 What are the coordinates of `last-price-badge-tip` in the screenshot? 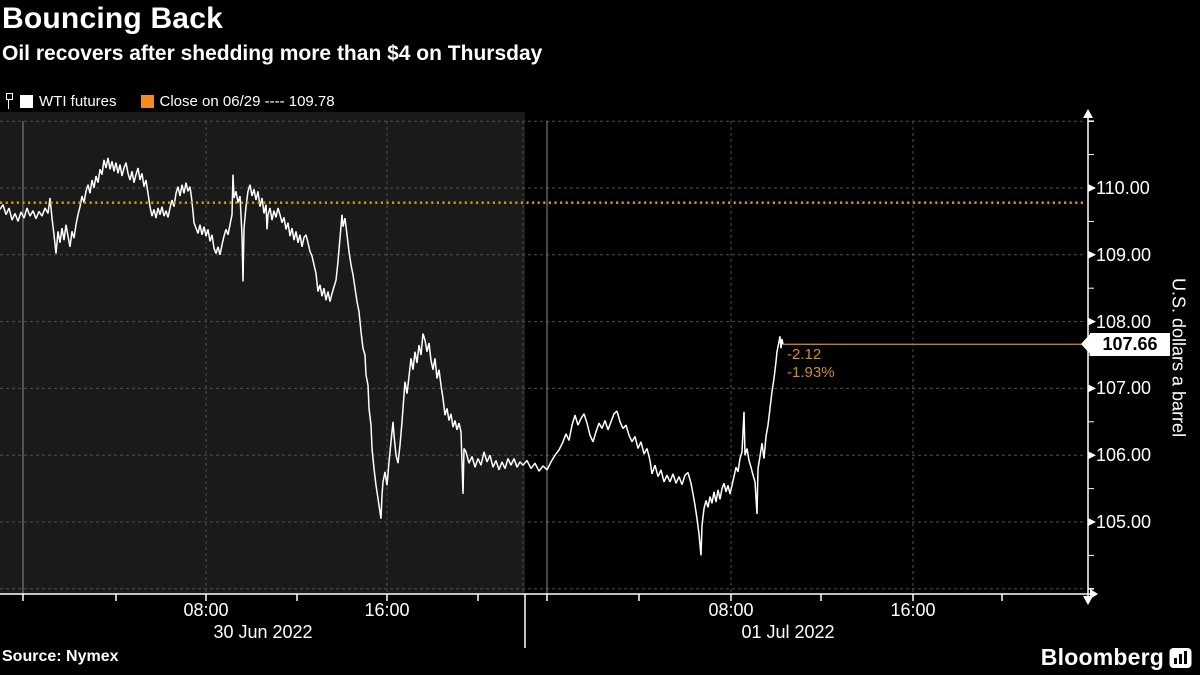 It's located at (1086, 344).